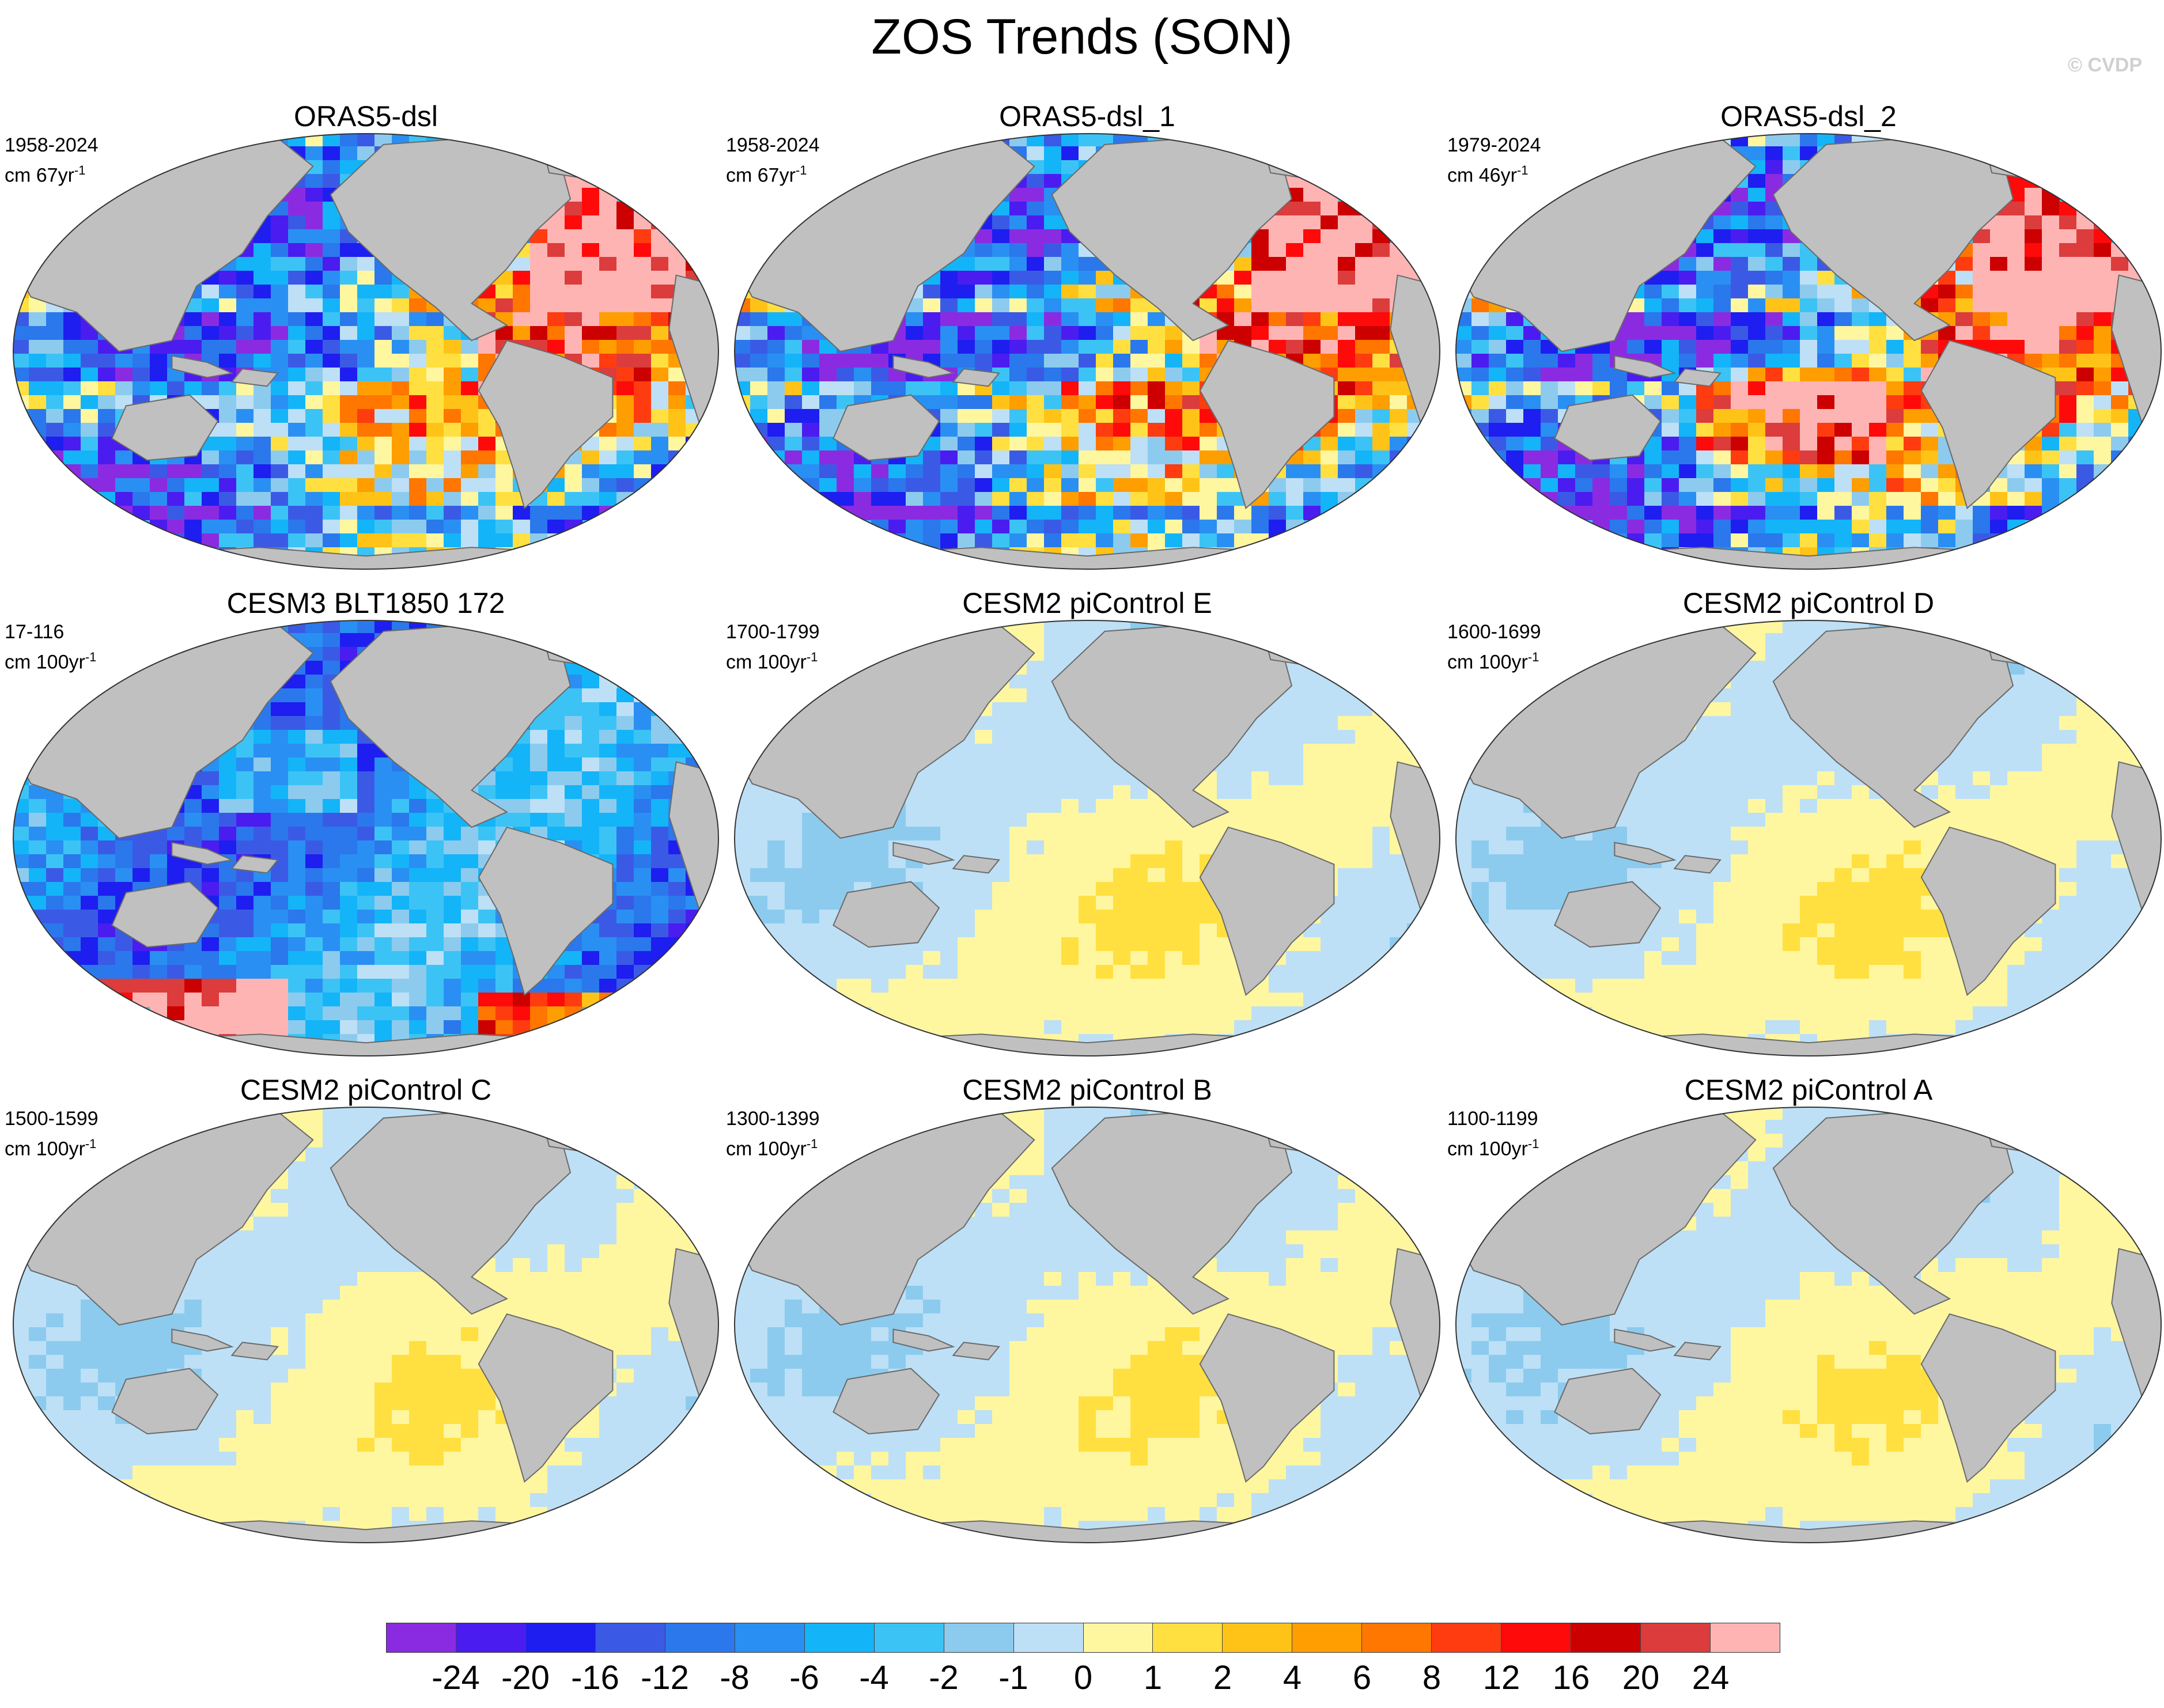 Image resolution: width=2164 pixels, height=1708 pixels. I want to click on colorbar-tick-label: -8, so click(735, 1678).